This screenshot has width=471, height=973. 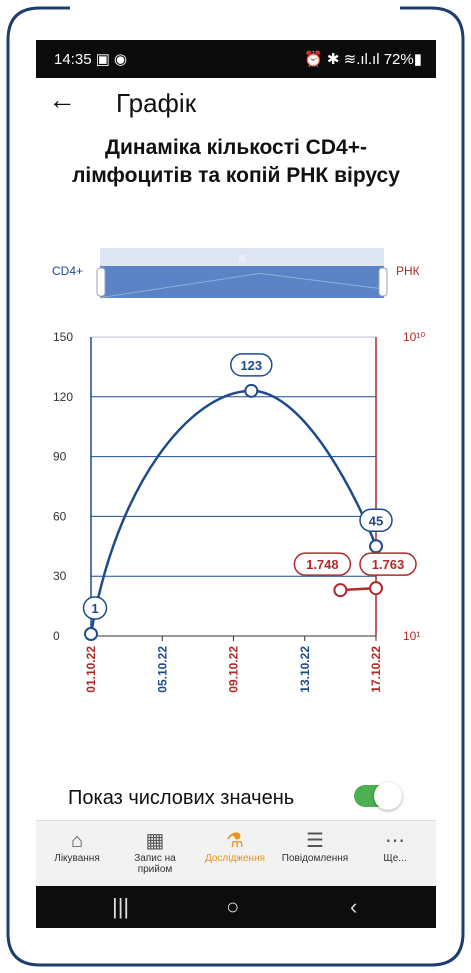 I want to click on navigator-track, so click(x=242, y=257).